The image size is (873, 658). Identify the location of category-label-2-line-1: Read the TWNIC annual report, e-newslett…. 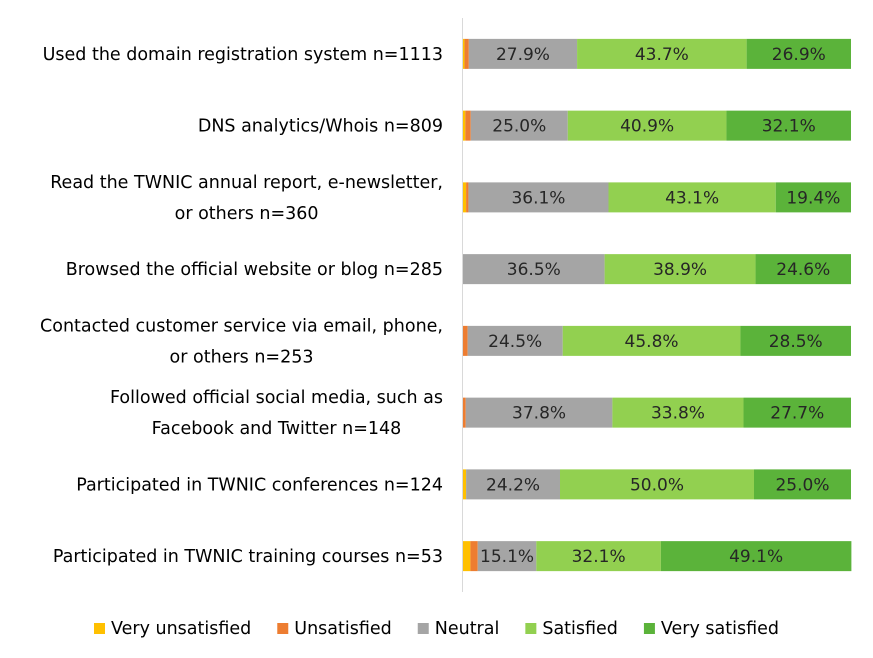
(246, 183).